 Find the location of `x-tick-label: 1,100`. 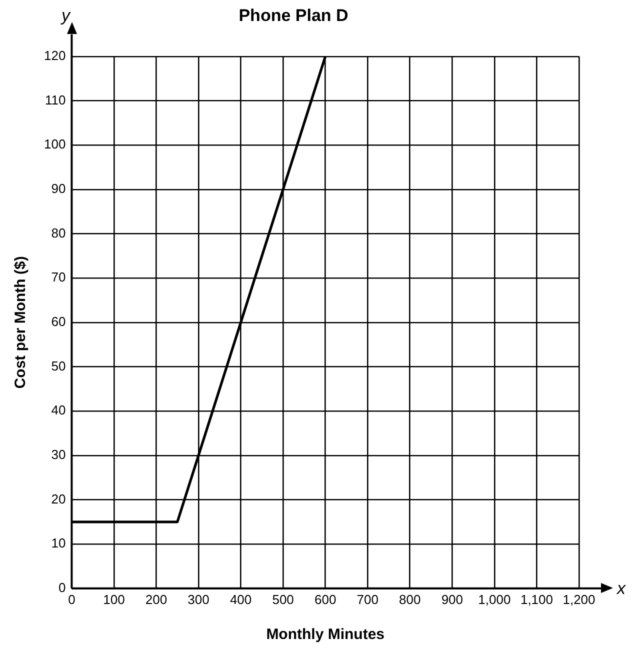

x-tick-label: 1,100 is located at coordinates (536, 599).